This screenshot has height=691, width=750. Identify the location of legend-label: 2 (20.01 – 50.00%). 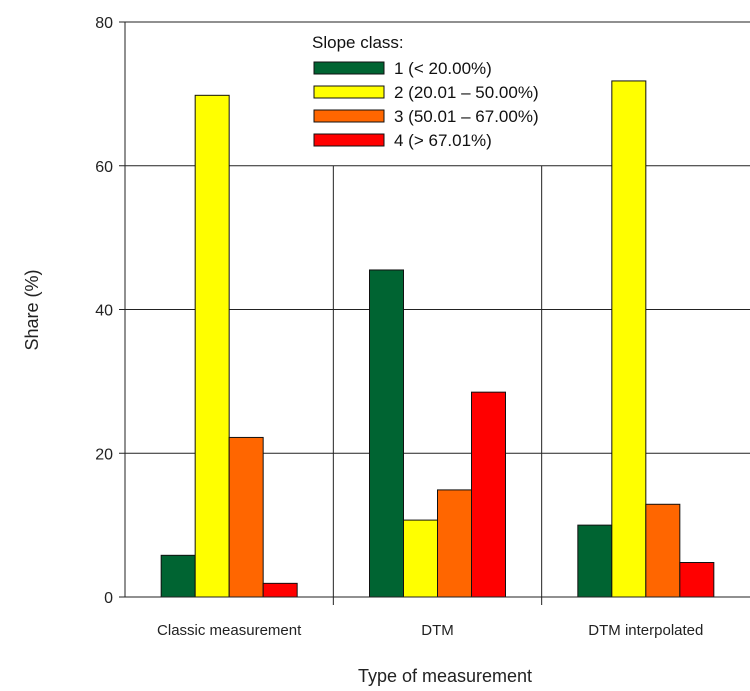
(466, 92).